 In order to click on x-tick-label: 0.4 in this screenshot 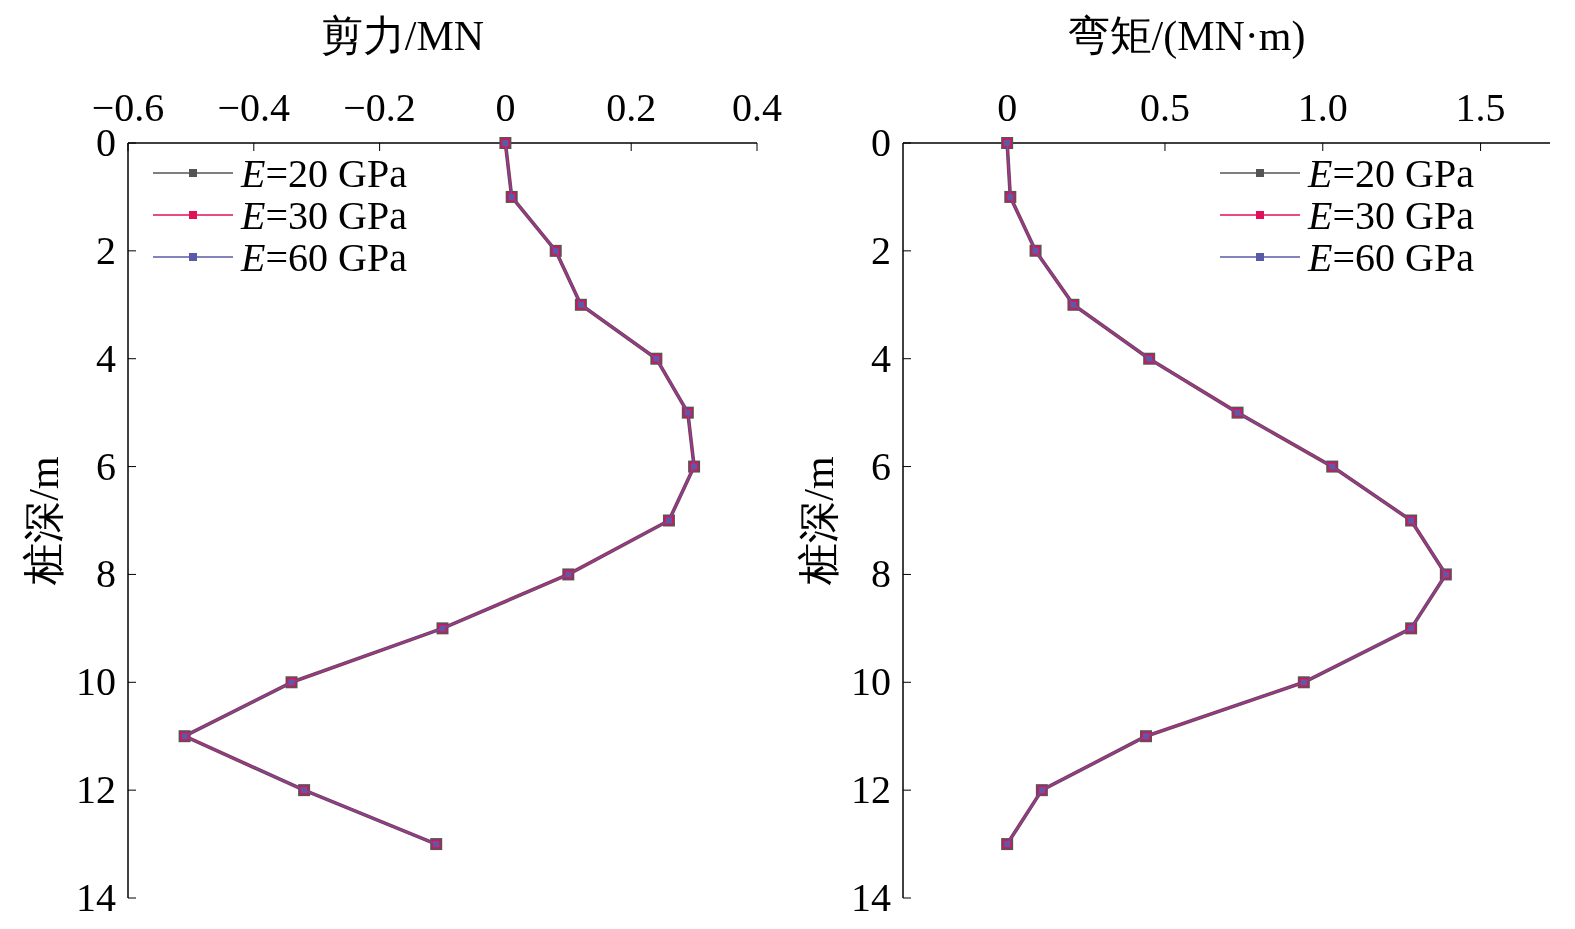, I will do `click(757, 107)`.